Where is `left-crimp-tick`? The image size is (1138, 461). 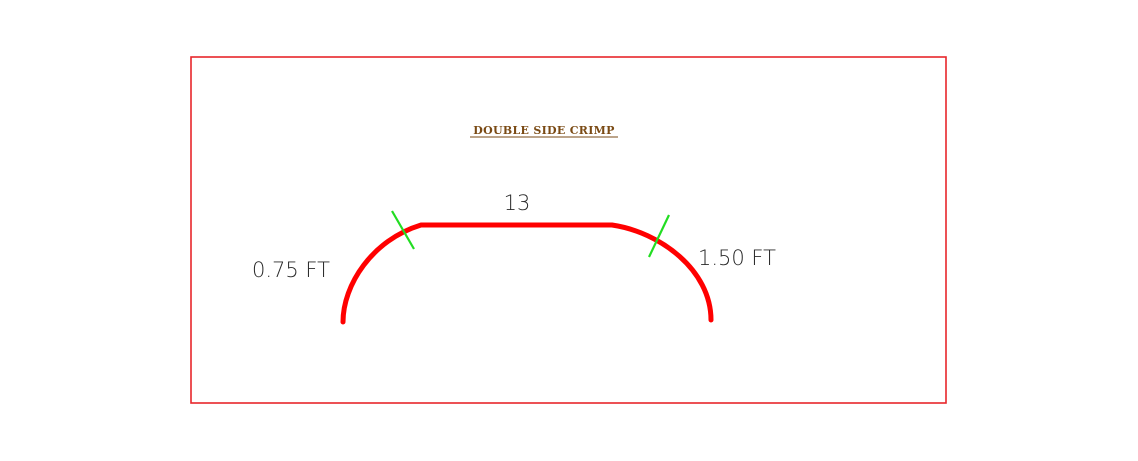
left-crimp-tick is located at coordinates (403, 230).